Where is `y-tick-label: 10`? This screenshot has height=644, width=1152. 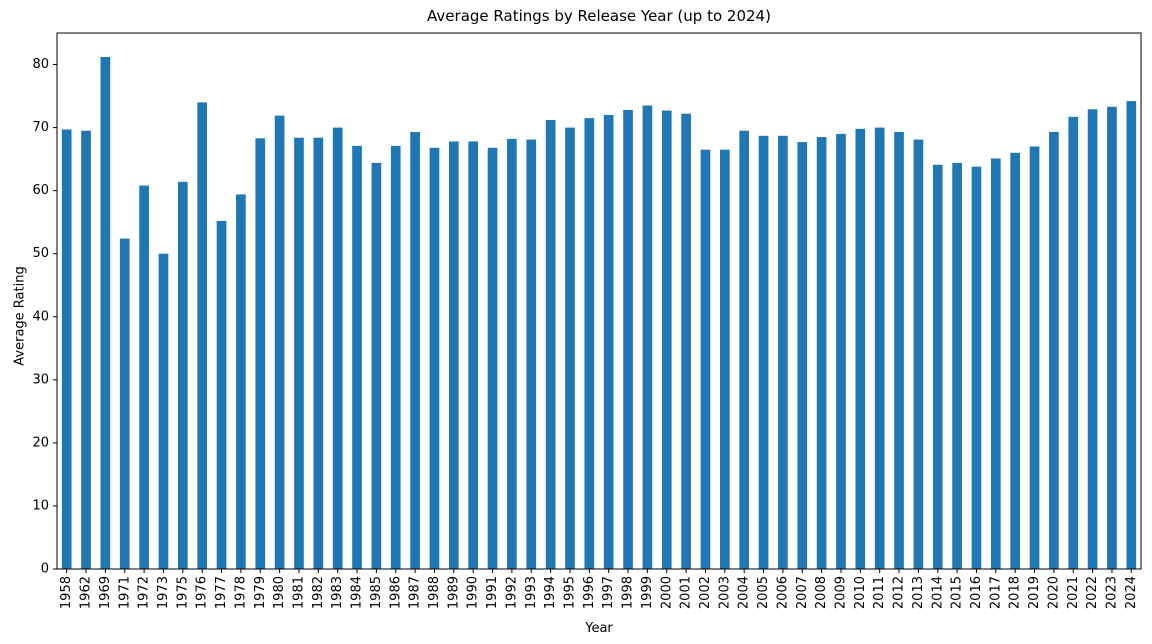 y-tick-label: 10 is located at coordinates (40, 505).